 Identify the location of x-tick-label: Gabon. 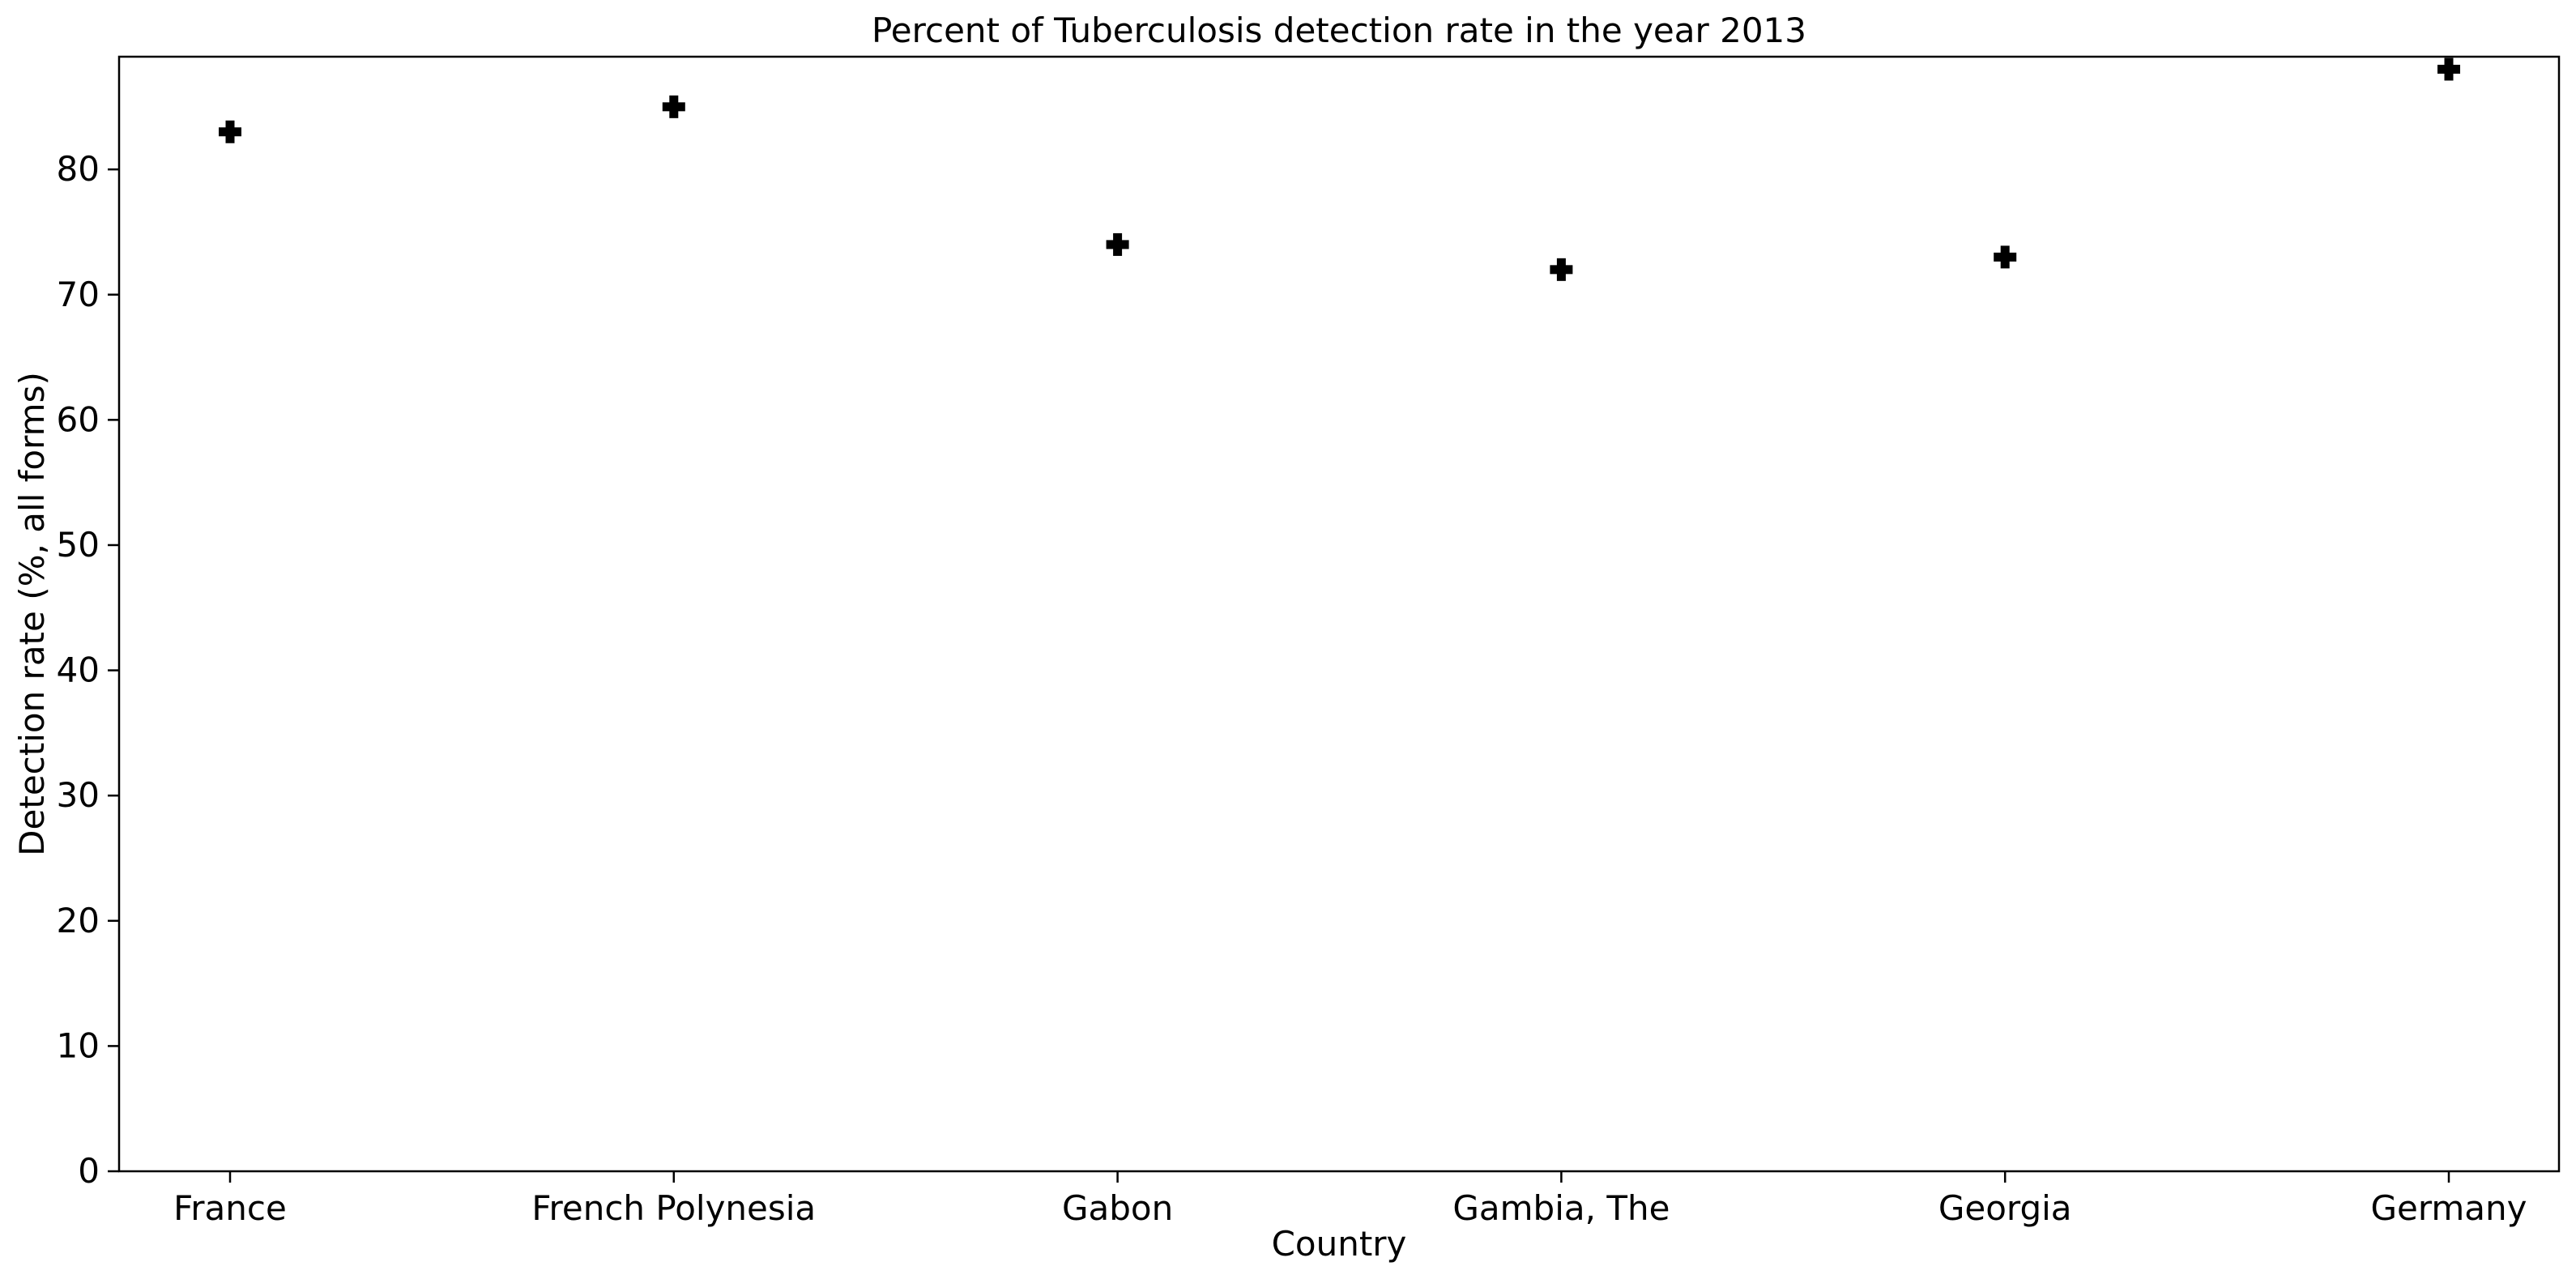
(1118, 1208).